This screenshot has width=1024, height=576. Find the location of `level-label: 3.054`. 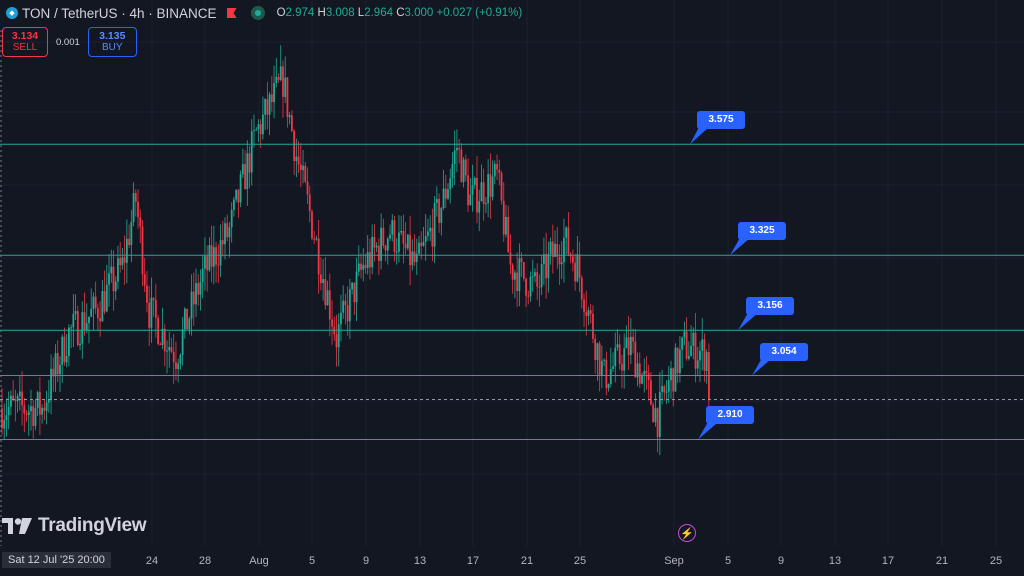

level-label: 3.054 is located at coordinates (784, 351).